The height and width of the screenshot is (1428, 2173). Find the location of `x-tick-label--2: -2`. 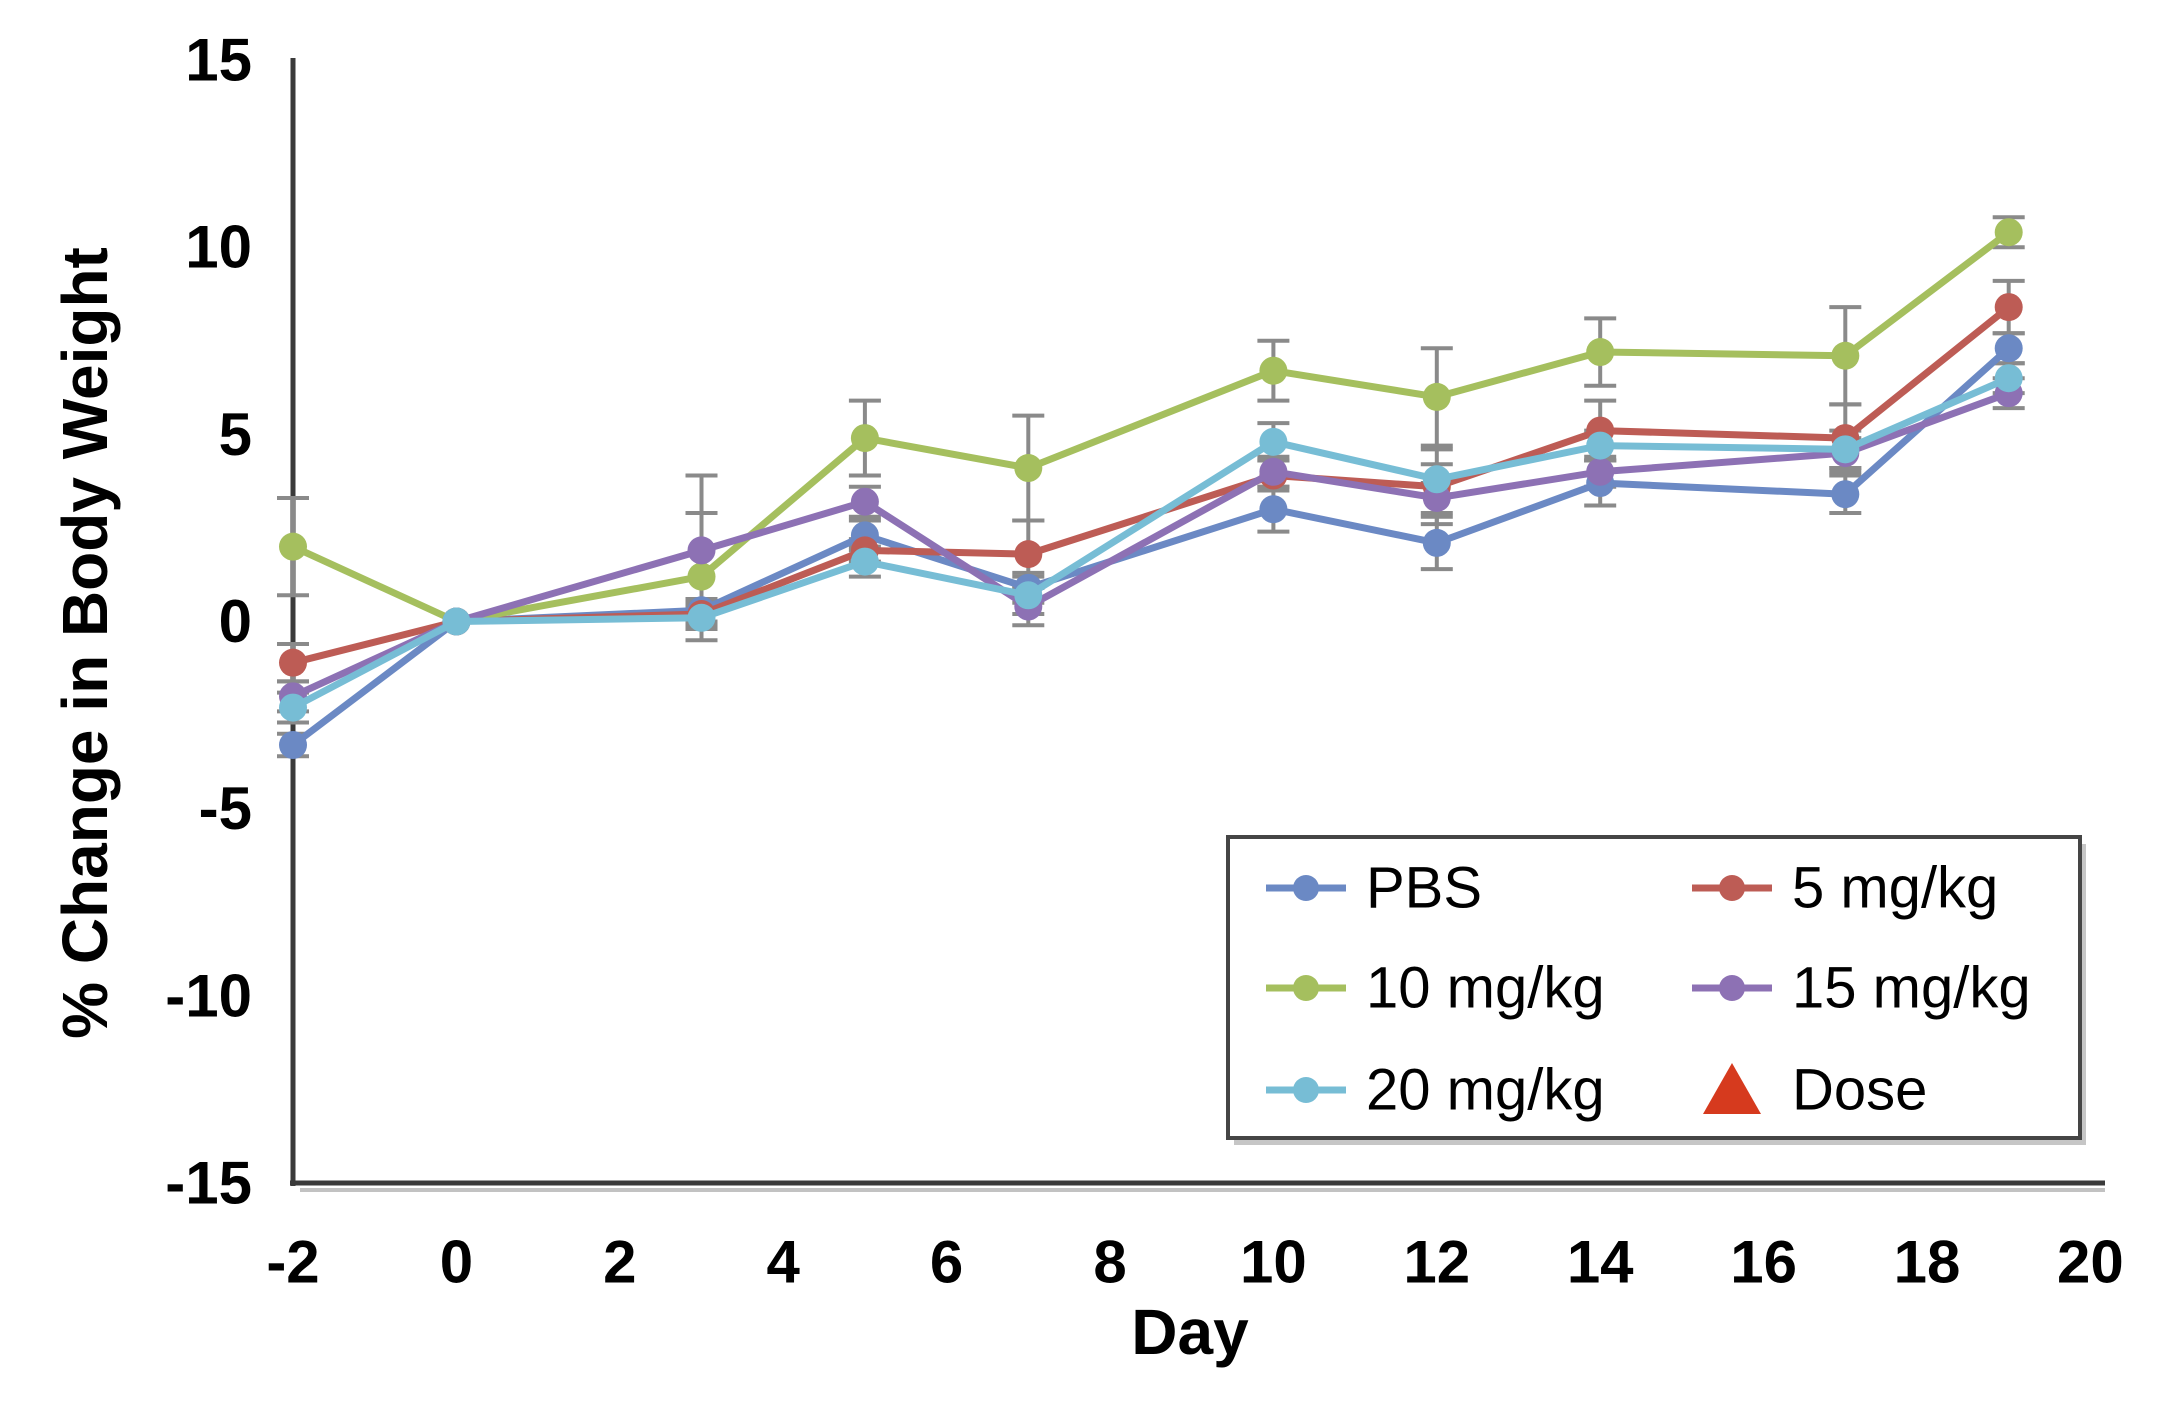

x-tick-label--2: -2 is located at coordinates (292, 1262).